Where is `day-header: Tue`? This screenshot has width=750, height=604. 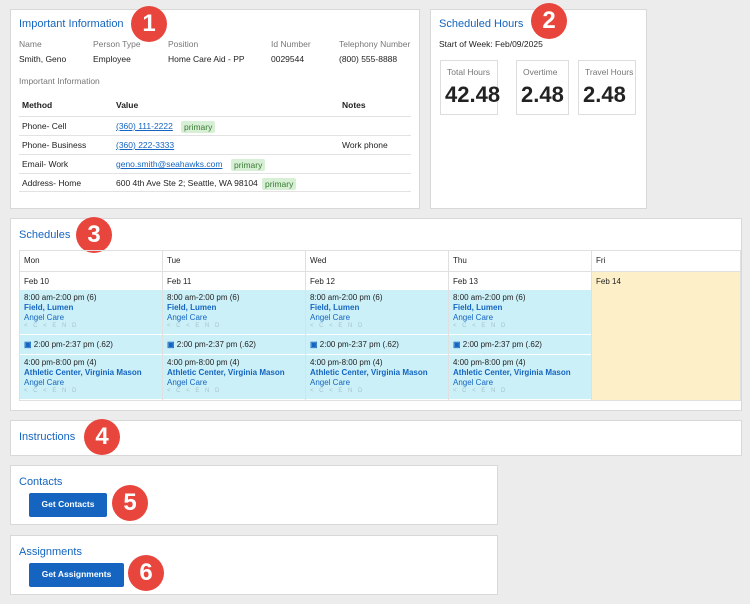
day-header: Tue is located at coordinates (234, 261).